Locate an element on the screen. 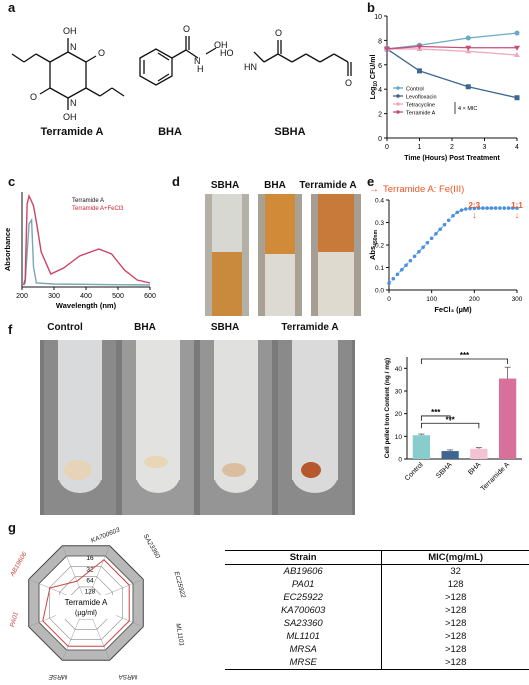 This screenshot has width=529, height=685. compound-name-terramide-a: Terramide A is located at coordinates (72, 132).